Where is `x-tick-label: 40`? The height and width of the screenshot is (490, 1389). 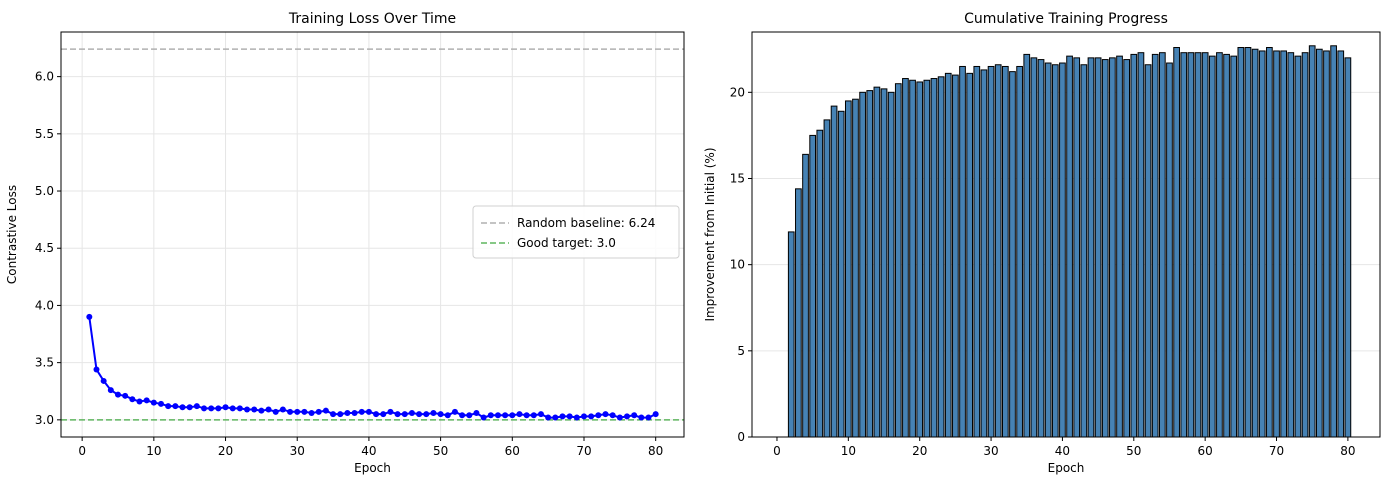 x-tick-label: 40 is located at coordinates (1062, 451).